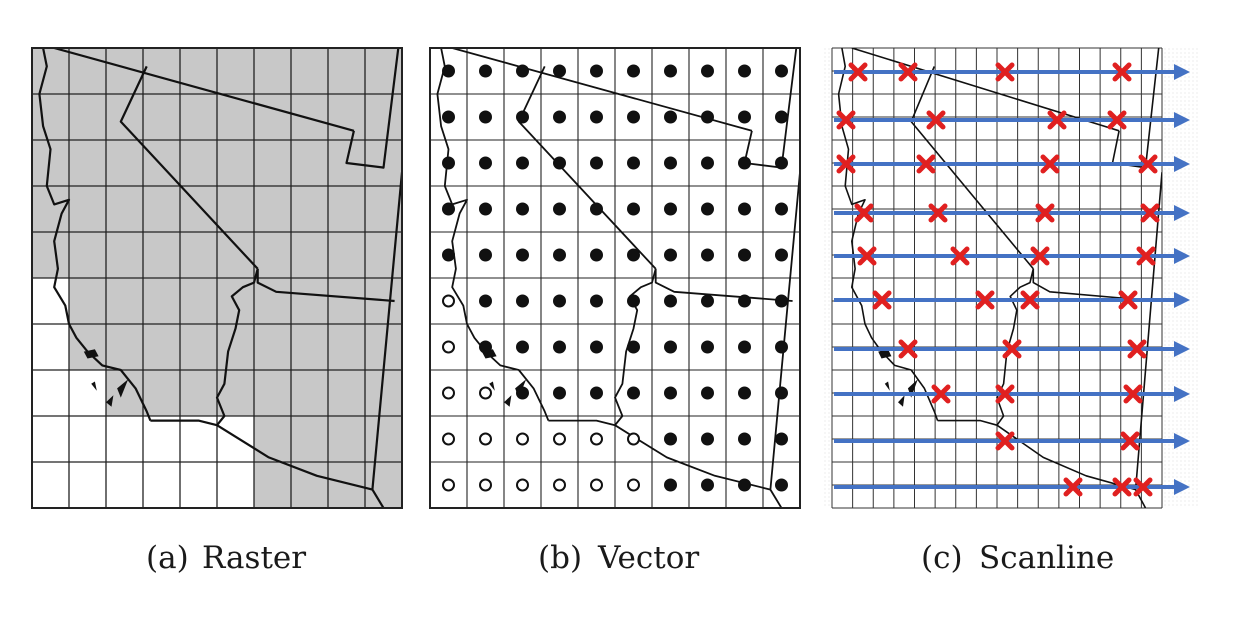  What do you see at coordinates (167, 558) in the screenshot?
I see `caption-raster-tag: (a)` at bounding box center [167, 558].